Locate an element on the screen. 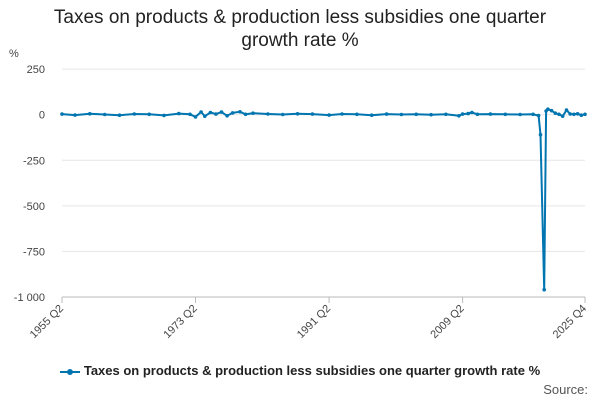  y-tick-label: -750 is located at coordinates (34, 252).